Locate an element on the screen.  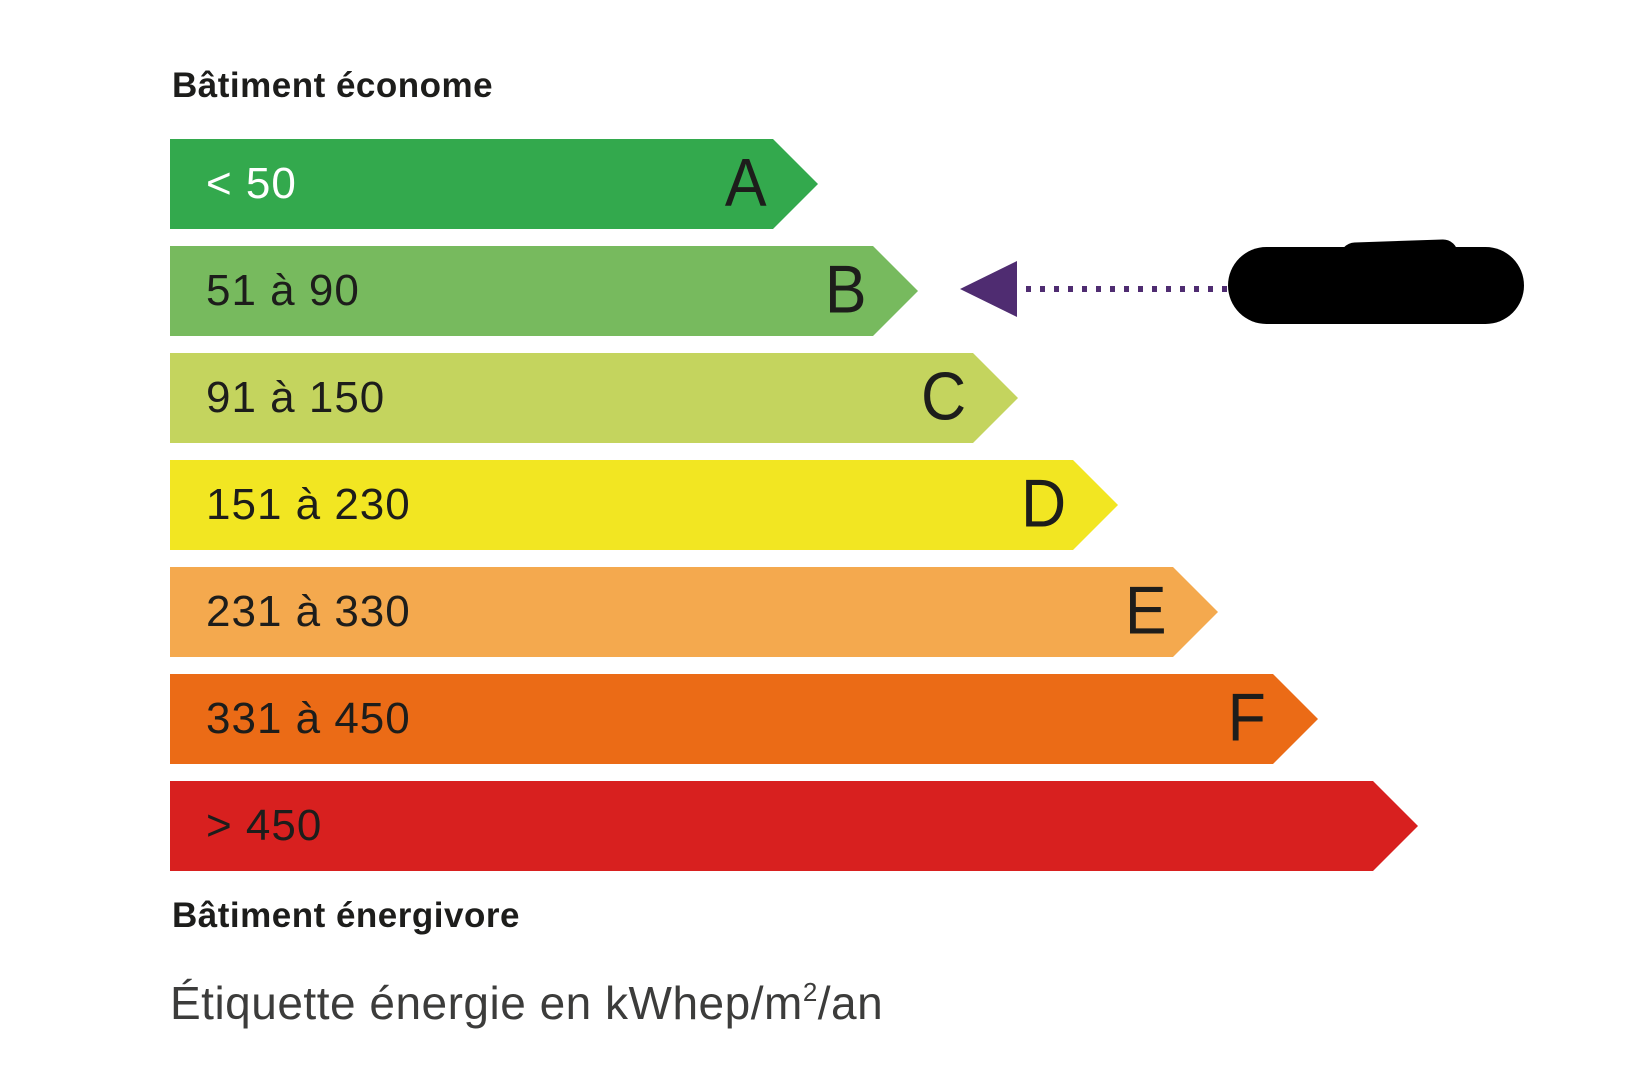
energy-class-bar: 51 à 90 B is located at coordinates (544, 291).